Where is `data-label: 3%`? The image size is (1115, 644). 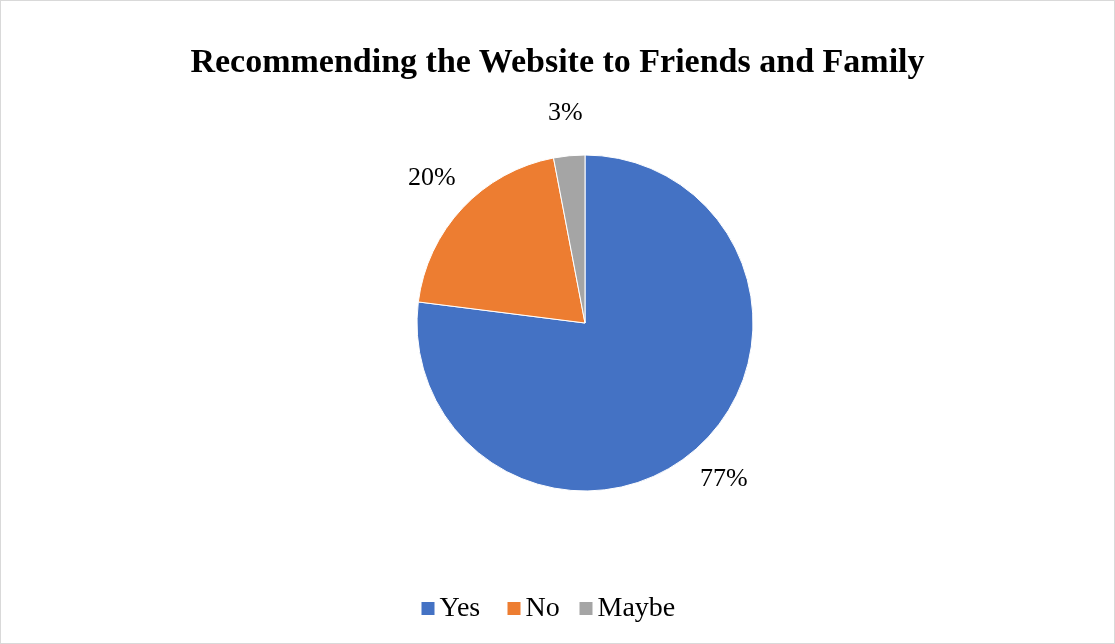
data-label: 3% is located at coordinates (565, 111).